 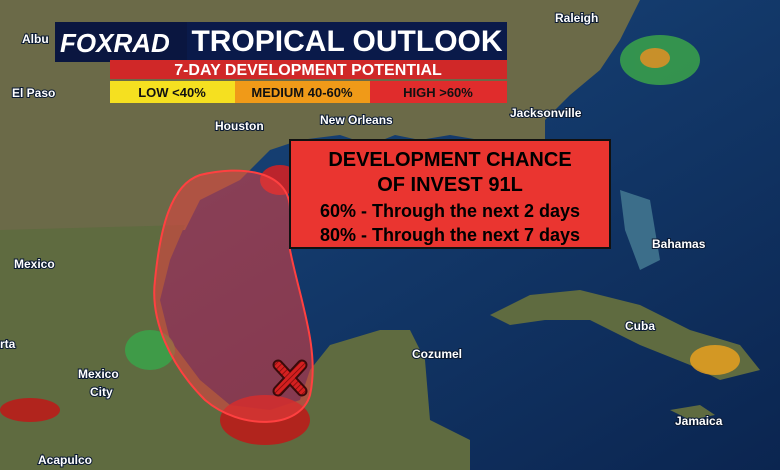 I want to click on subtitle-bar, so click(x=308, y=69).